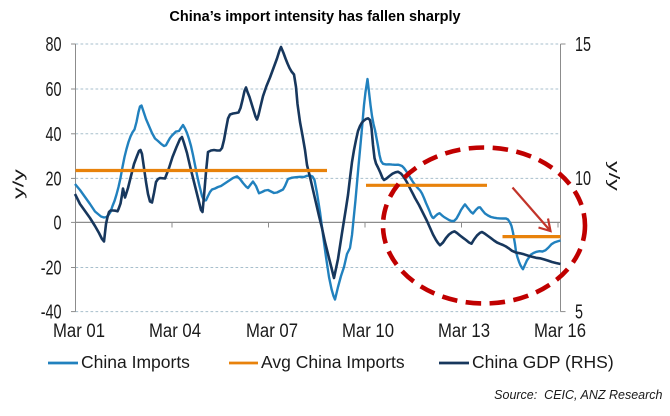 The image size is (670, 416). I want to click on svg-text: Mar 01, so click(79, 330).